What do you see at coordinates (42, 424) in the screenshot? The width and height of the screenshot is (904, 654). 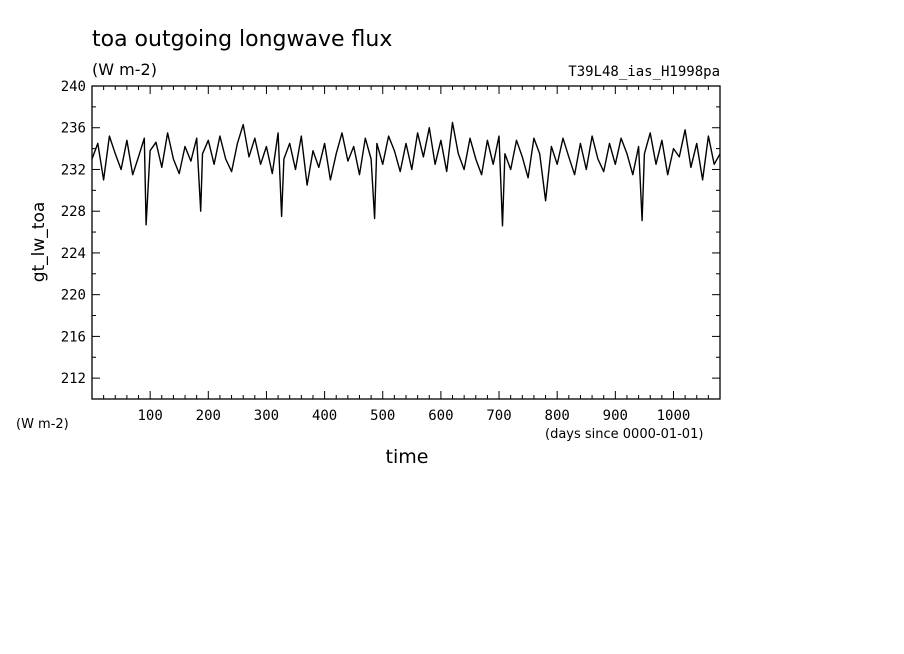 I see `y-axis-units: (W m-2)` at bounding box center [42, 424].